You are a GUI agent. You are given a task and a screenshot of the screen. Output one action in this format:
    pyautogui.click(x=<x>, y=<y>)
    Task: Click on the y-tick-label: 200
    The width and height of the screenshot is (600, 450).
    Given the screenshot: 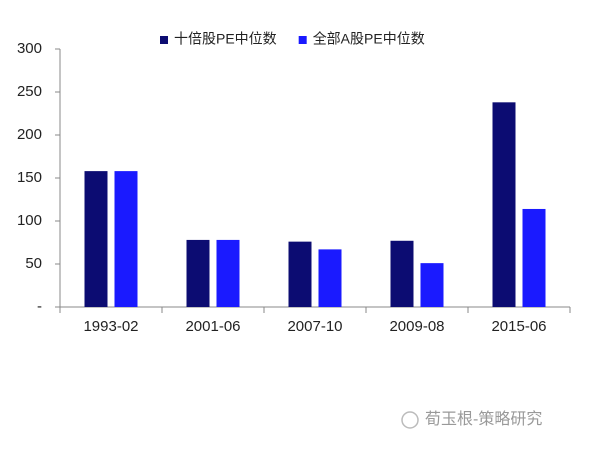 What is the action you would take?
    pyautogui.click(x=29, y=134)
    